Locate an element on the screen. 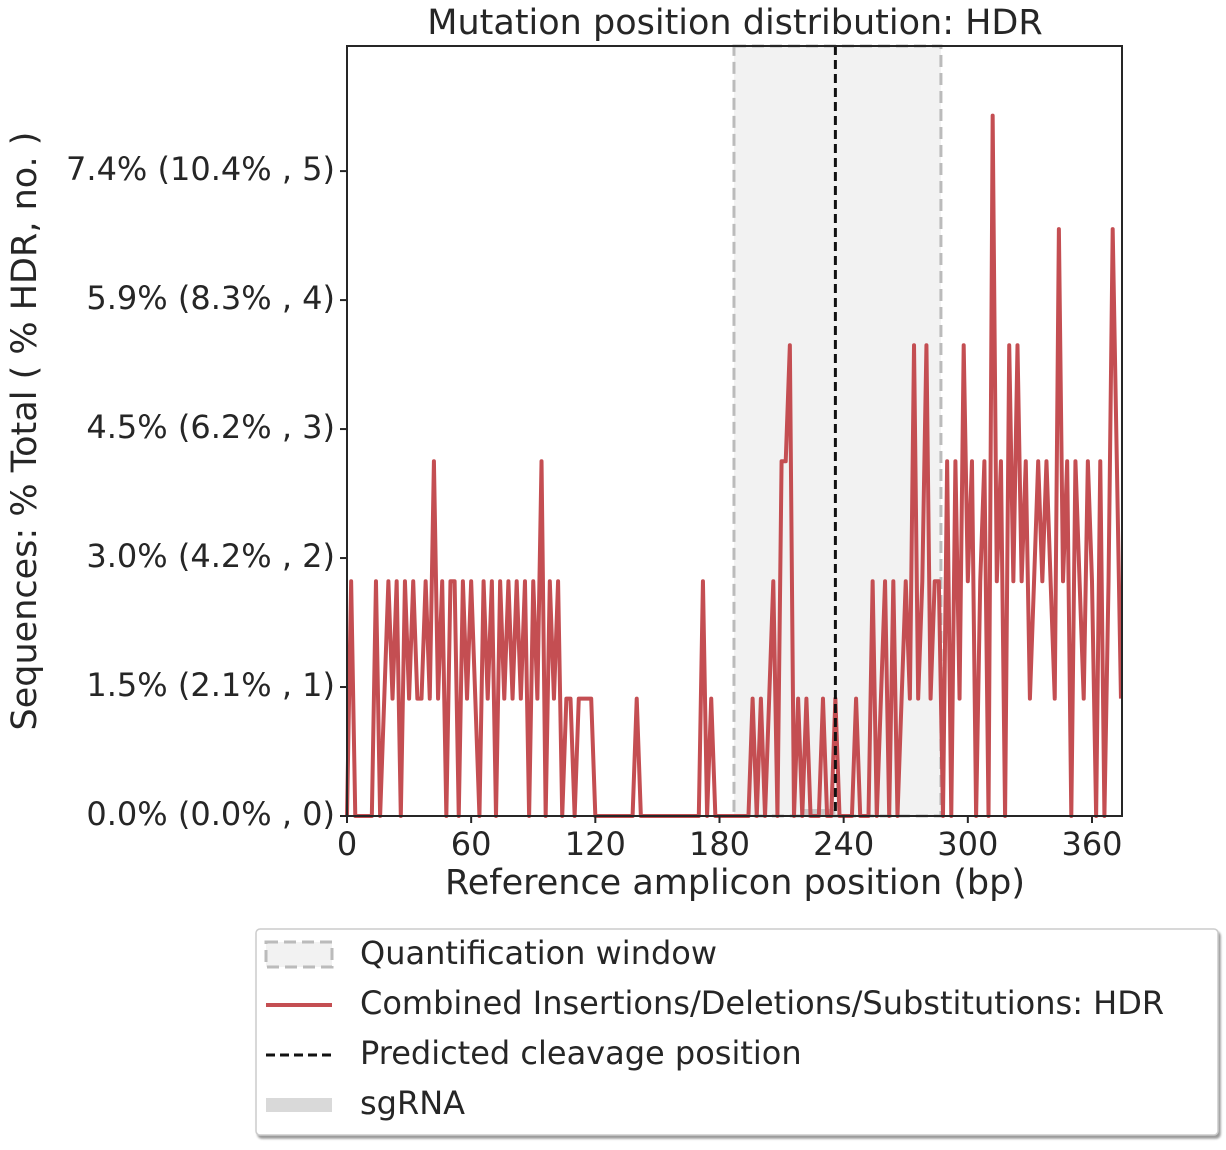 The image size is (1226, 1150). x-tick-label: 300 is located at coordinates (967, 844).